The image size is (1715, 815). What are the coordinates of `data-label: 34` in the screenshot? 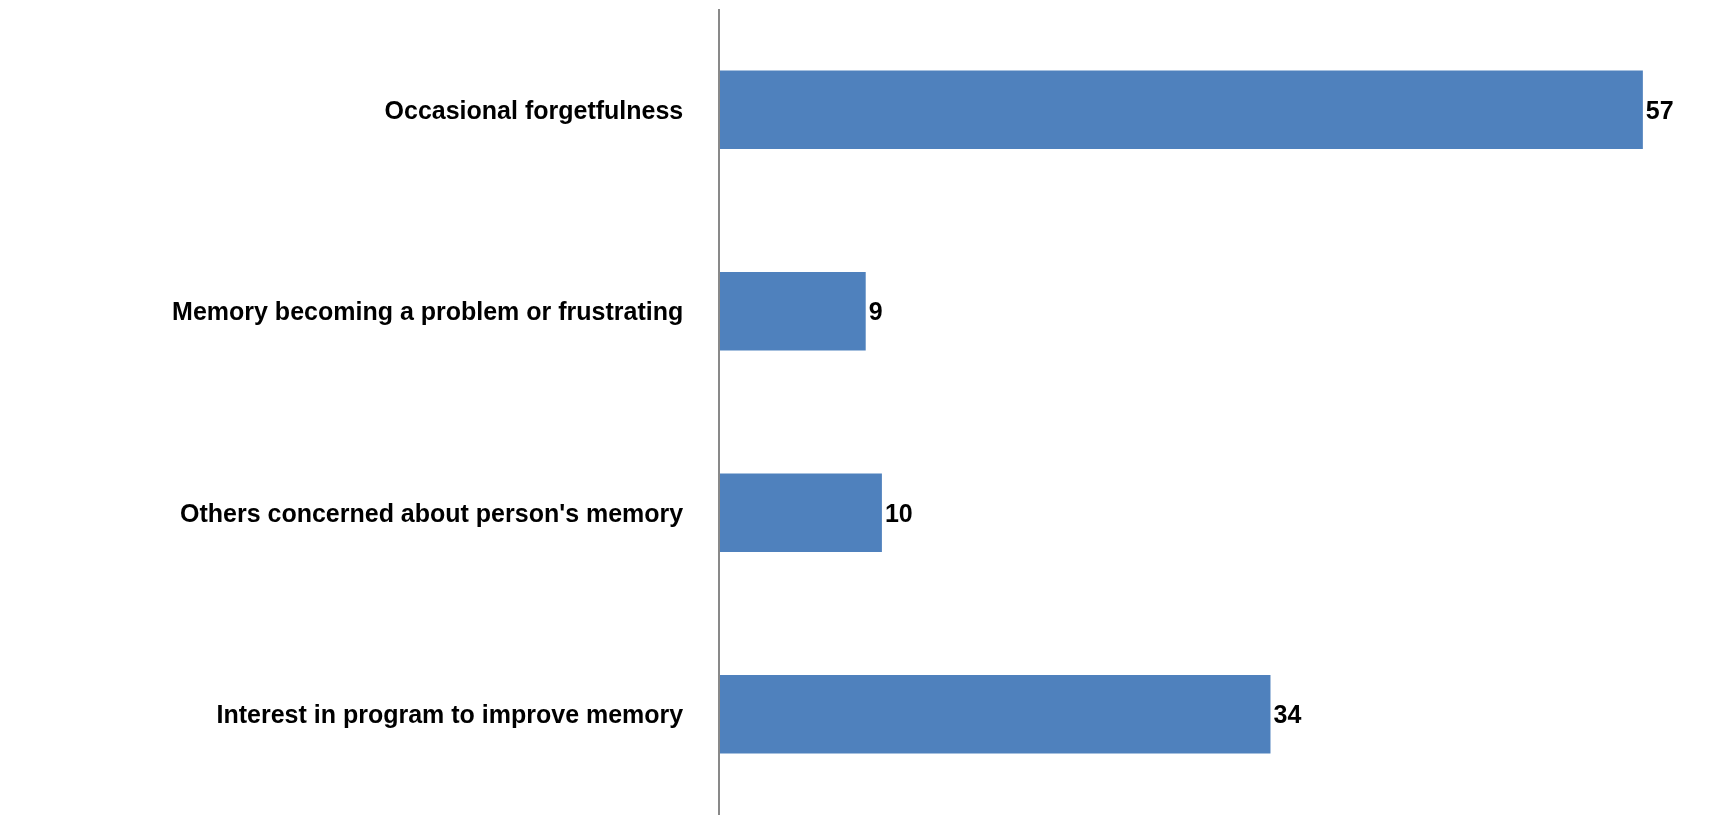 It's located at (1287, 714).